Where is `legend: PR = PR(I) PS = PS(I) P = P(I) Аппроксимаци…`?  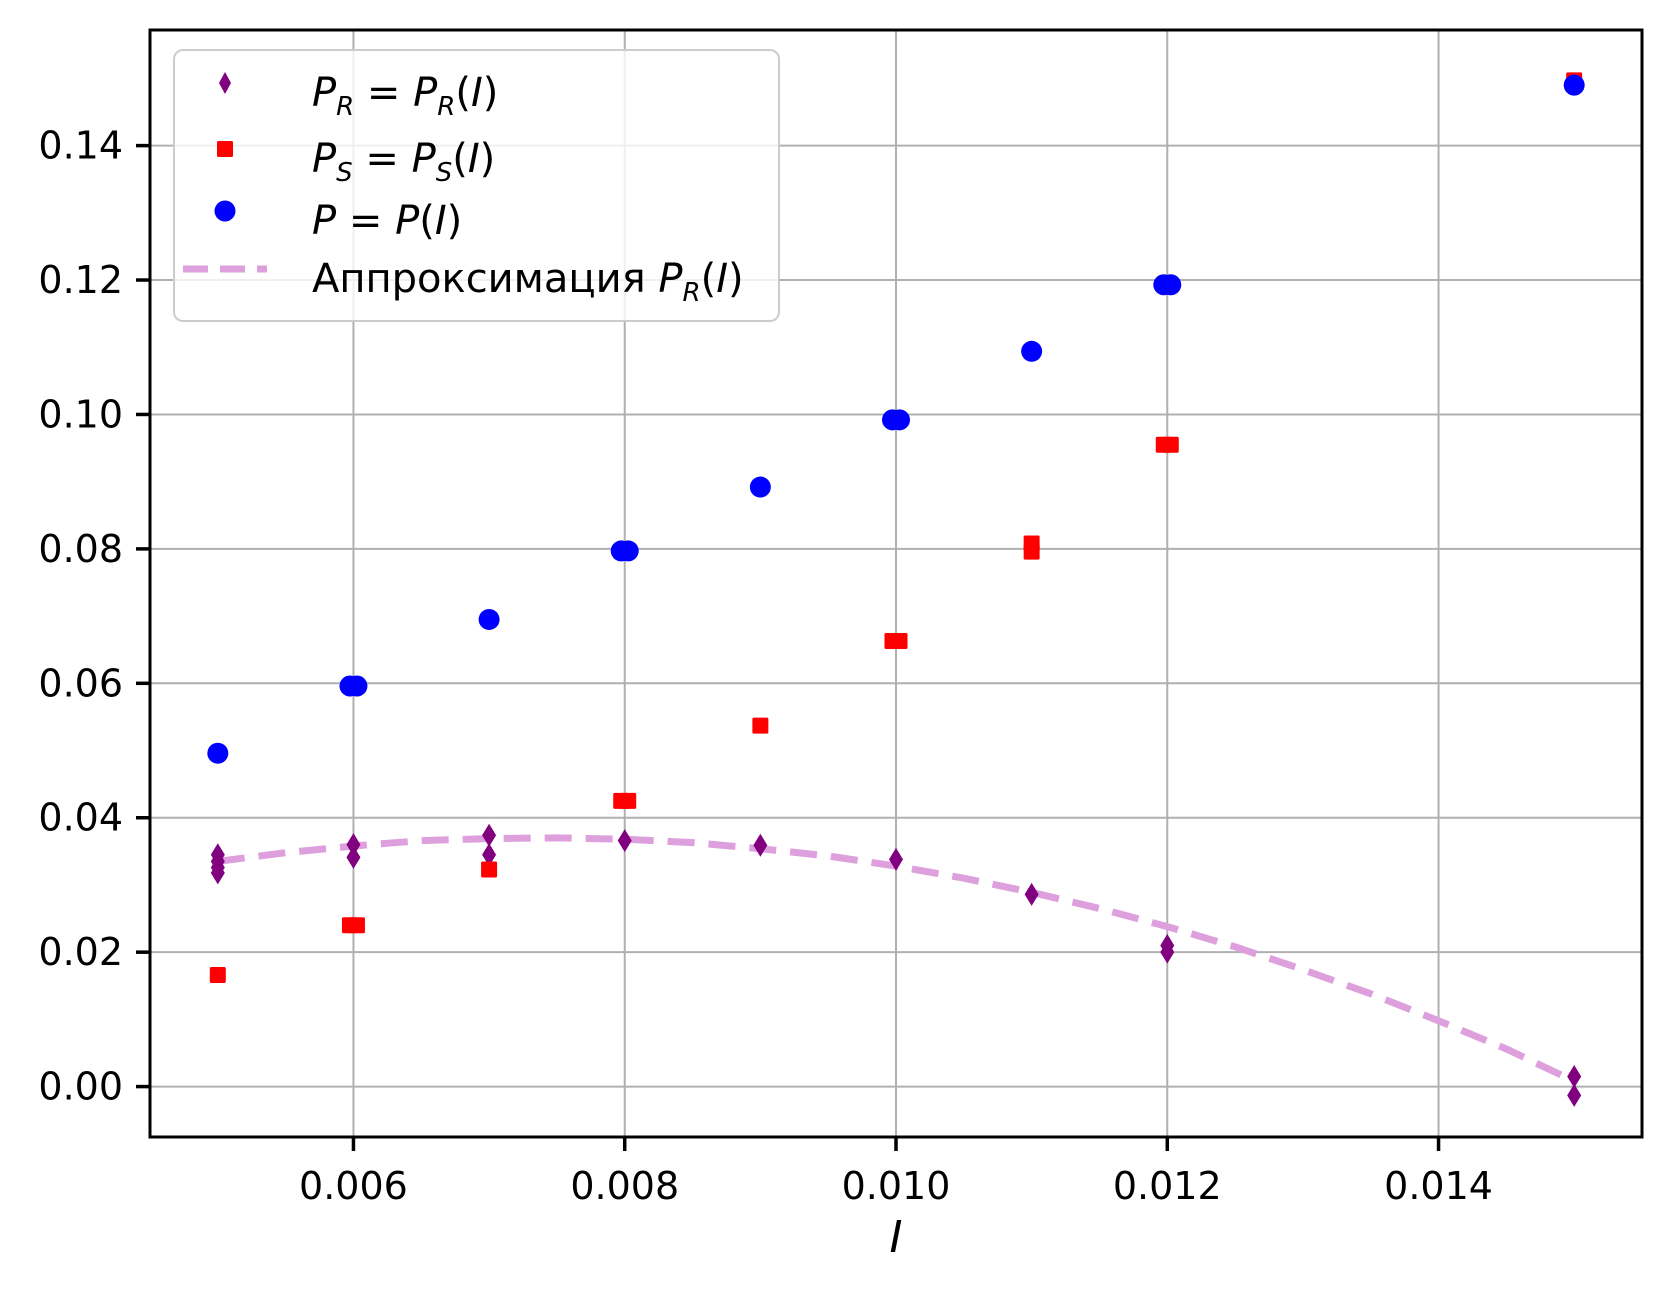 legend: PR = PR(I) PS = PS(I) P = P(I) Аппроксимаци… is located at coordinates (476, 185).